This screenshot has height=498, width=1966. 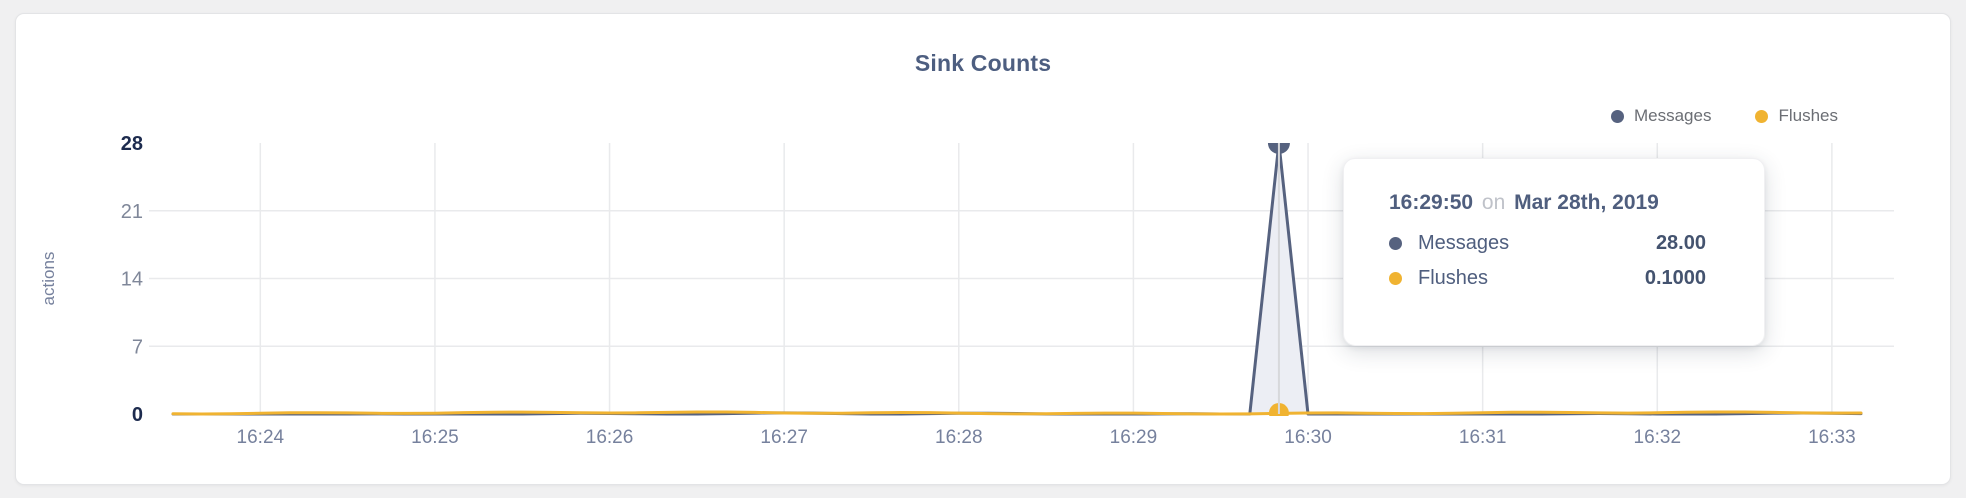 What do you see at coordinates (435, 437) in the screenshot?
I see `x-tick-label: 16:25` at bounding box center [435, 437].